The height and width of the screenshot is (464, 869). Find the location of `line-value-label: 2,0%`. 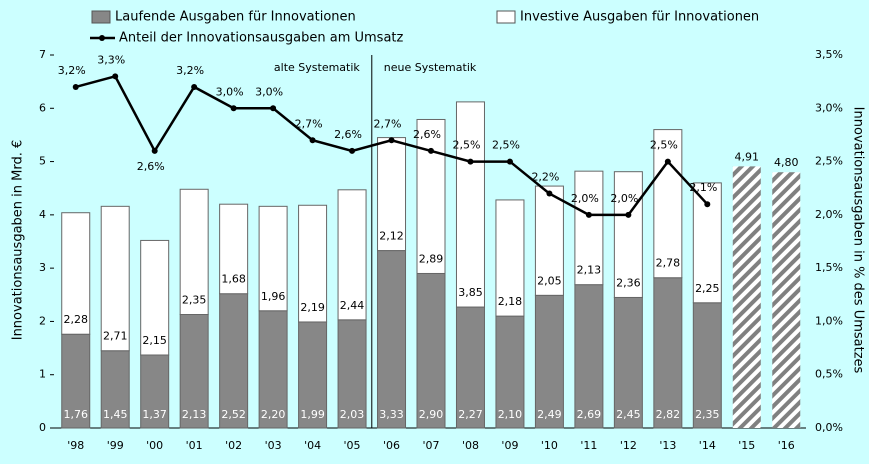

line-value-label: 2,0% is located at coordinates (585, 198).